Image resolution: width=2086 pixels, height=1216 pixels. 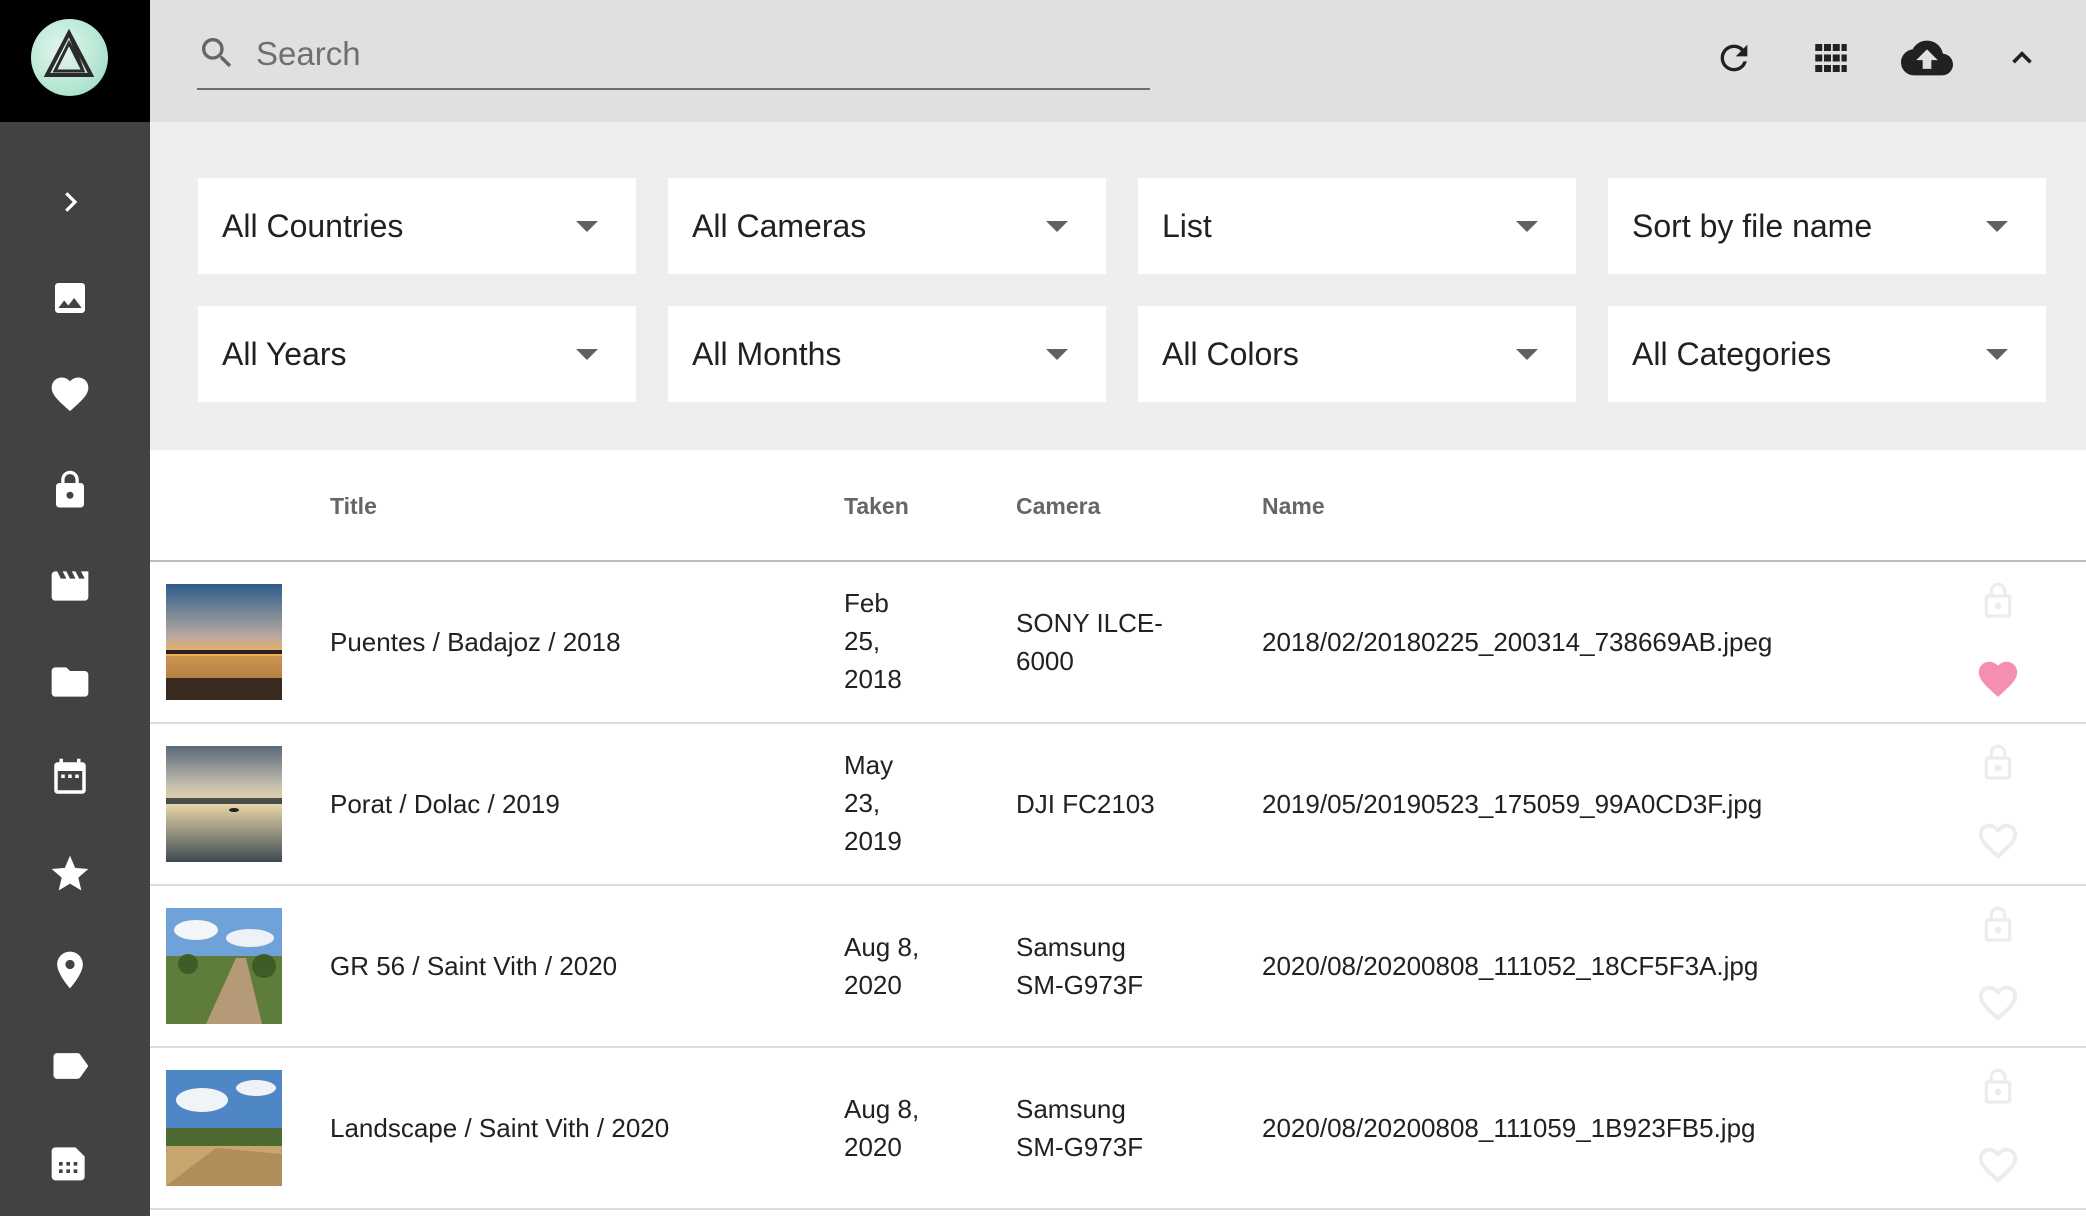 I want to click on category-select: All Categories, so click(x=1827, y=354).